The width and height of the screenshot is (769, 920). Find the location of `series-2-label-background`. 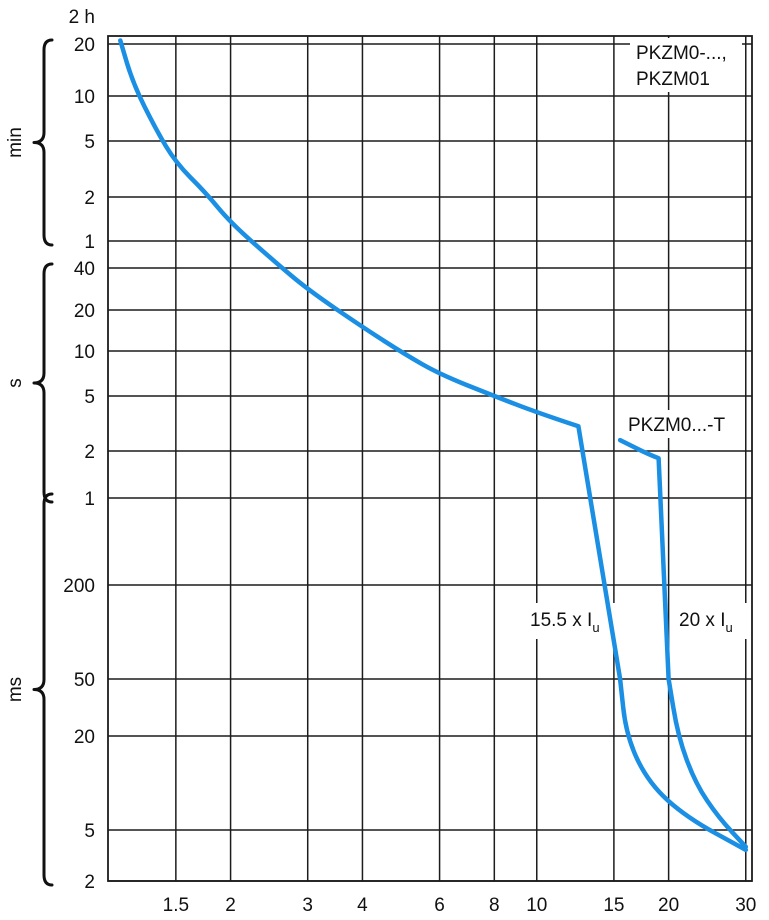

series-2-label-background is located at coordinates (683, 424).